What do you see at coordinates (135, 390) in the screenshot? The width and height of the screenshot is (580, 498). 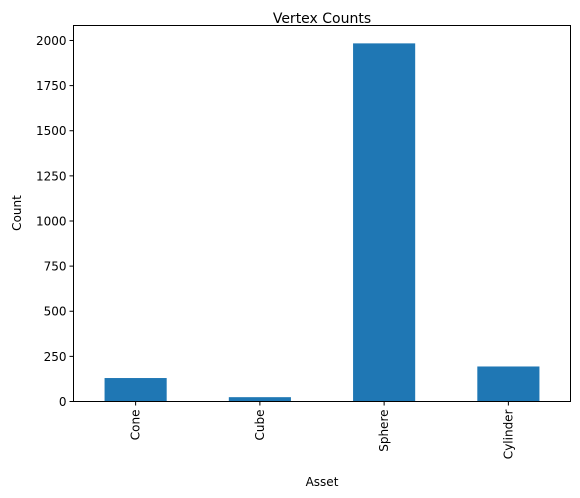 I see `bar-cone` at bounding box center [135, 390].